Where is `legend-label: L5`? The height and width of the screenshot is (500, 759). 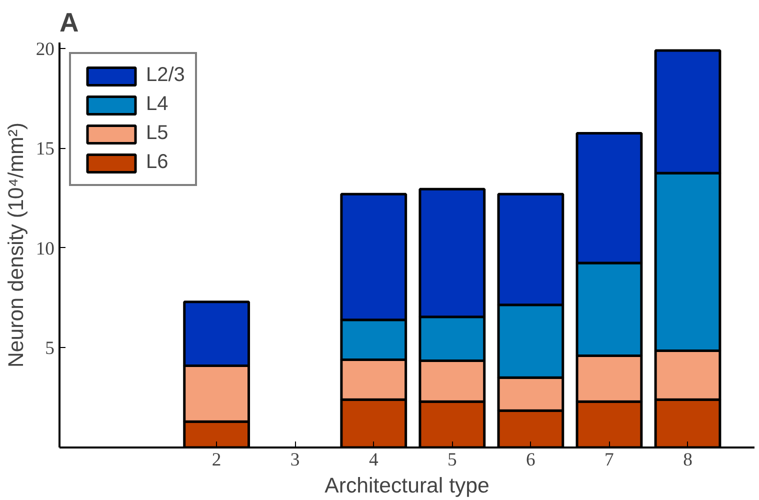 legend-label: L5 is located at coordinates (157, 133).